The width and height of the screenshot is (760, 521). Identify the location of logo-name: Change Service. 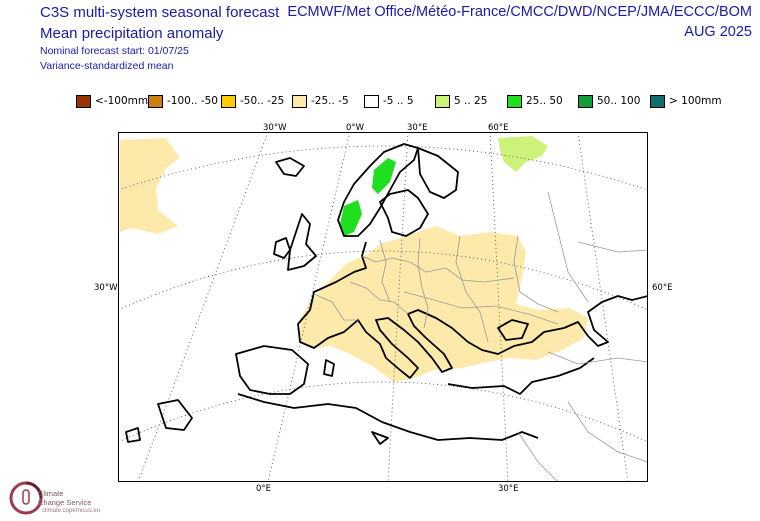
(65, 502).